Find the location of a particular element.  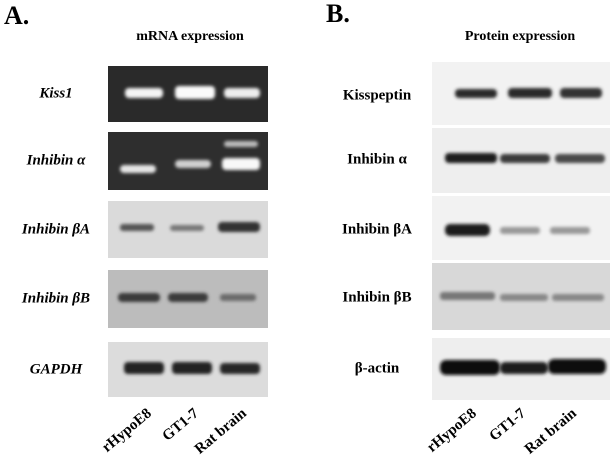

row-label: β-actin is located at coordinates (377, 368).